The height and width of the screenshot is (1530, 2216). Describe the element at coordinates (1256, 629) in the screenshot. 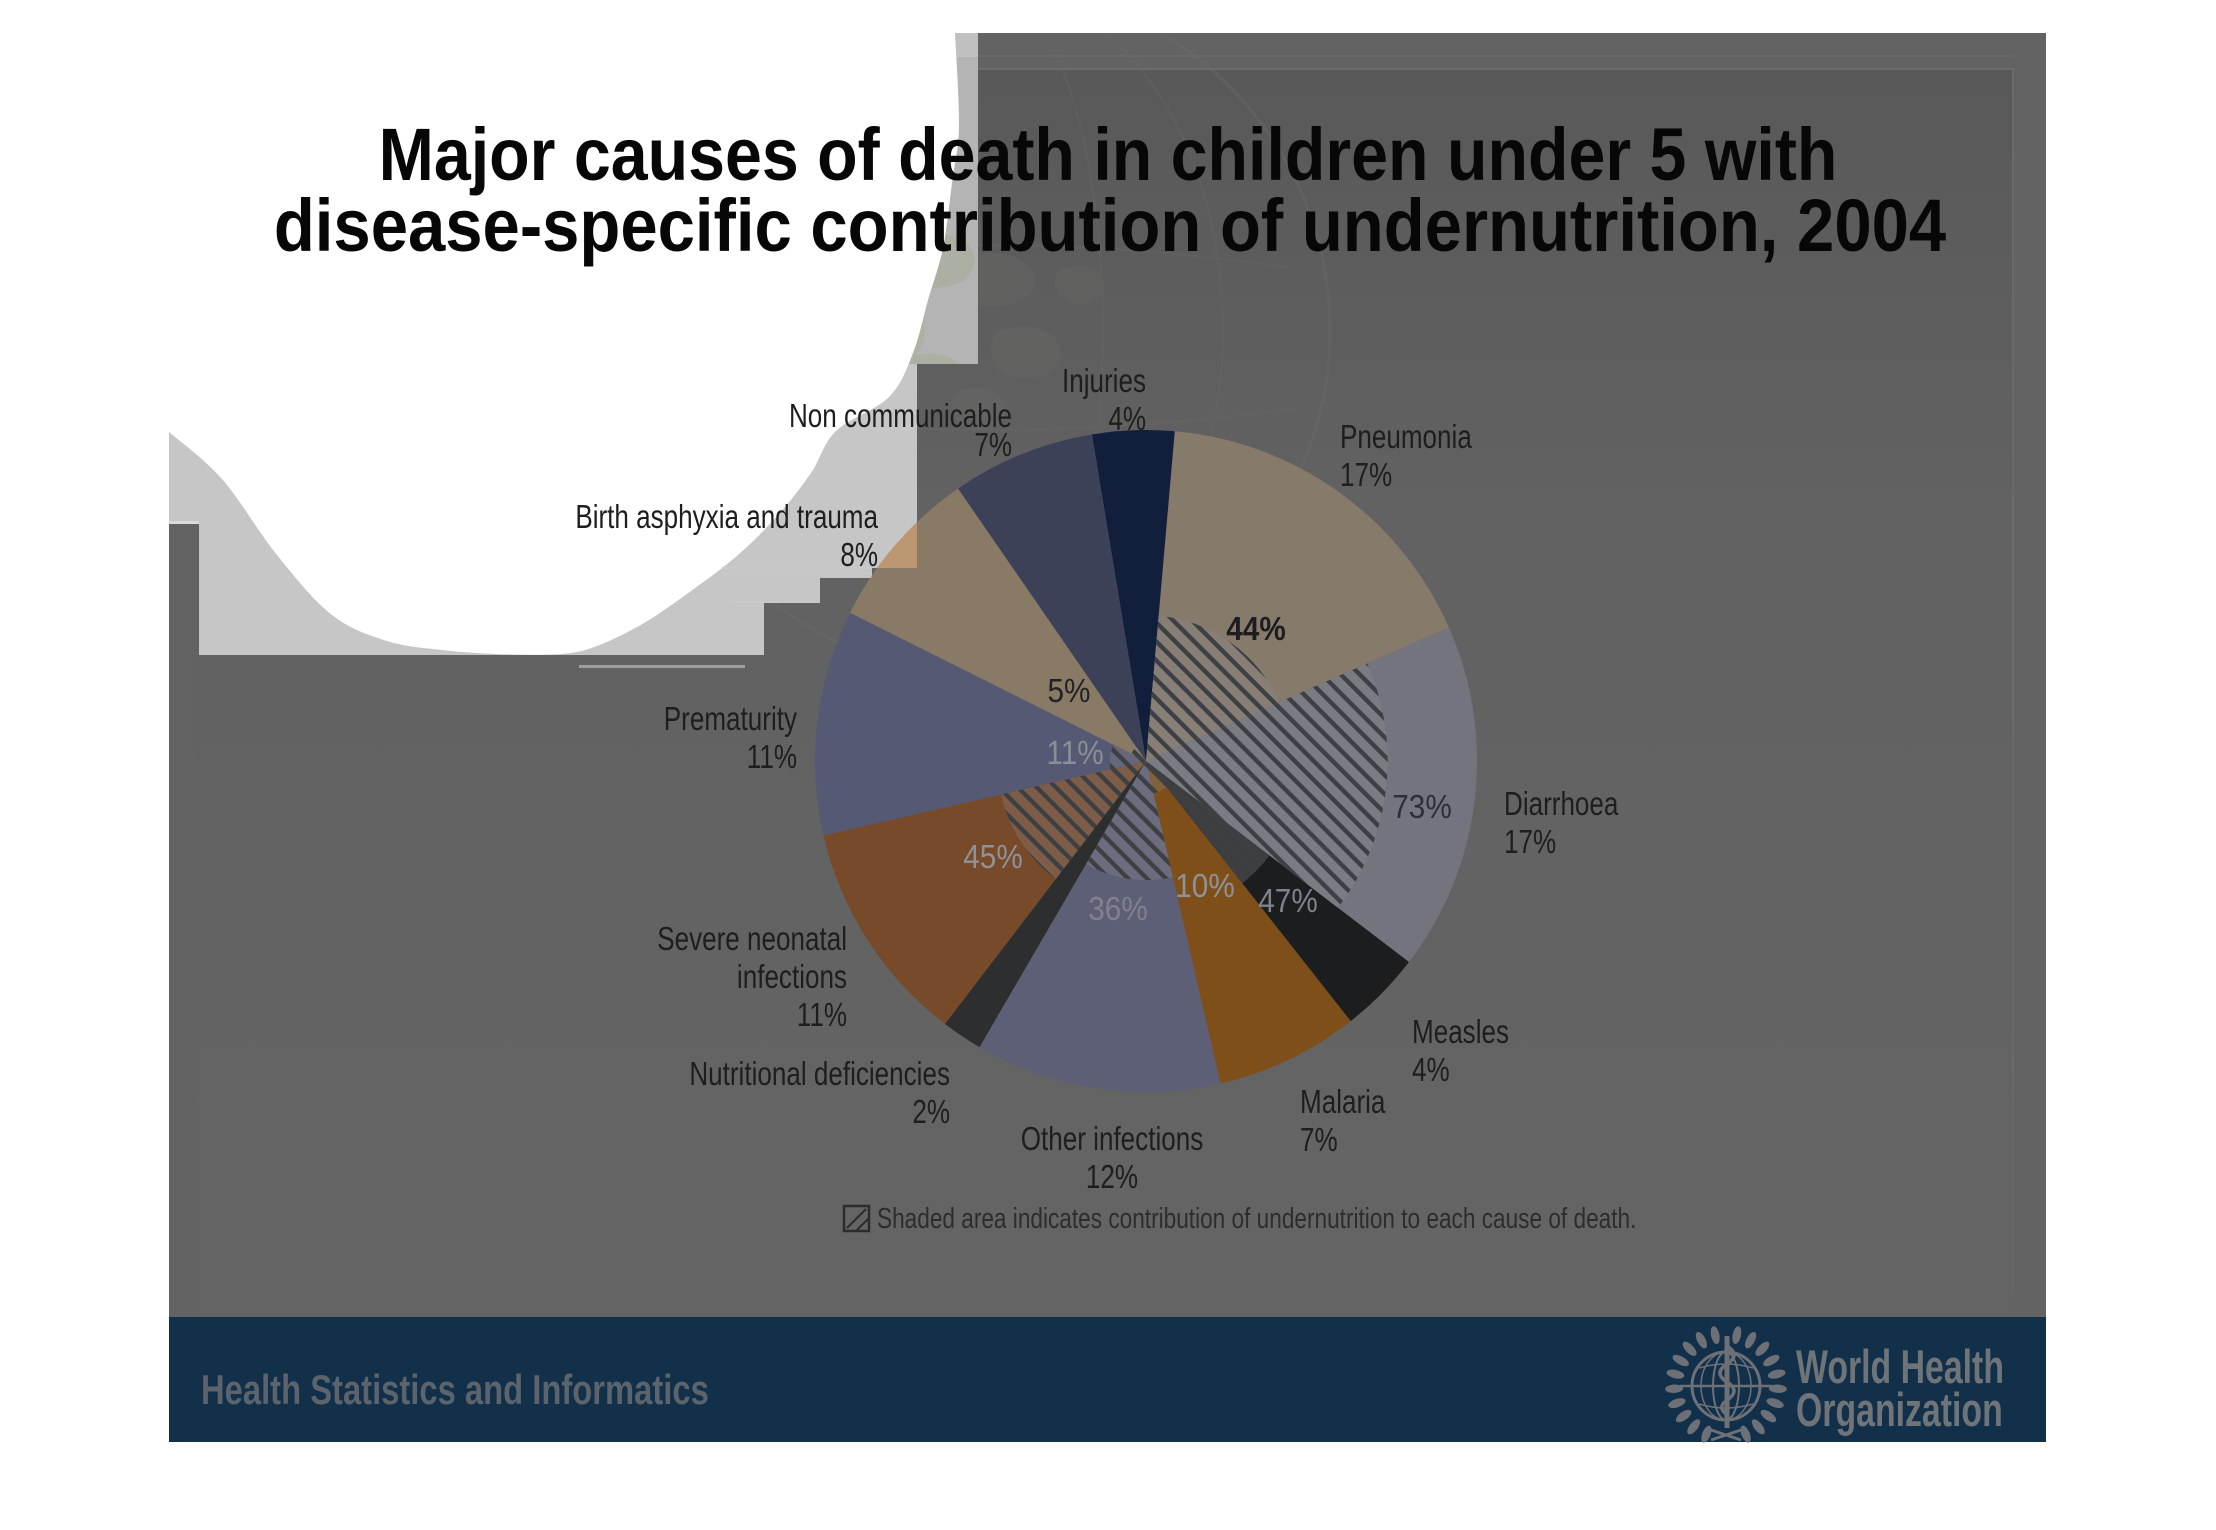

I see `svg-text: 44%` at that location.